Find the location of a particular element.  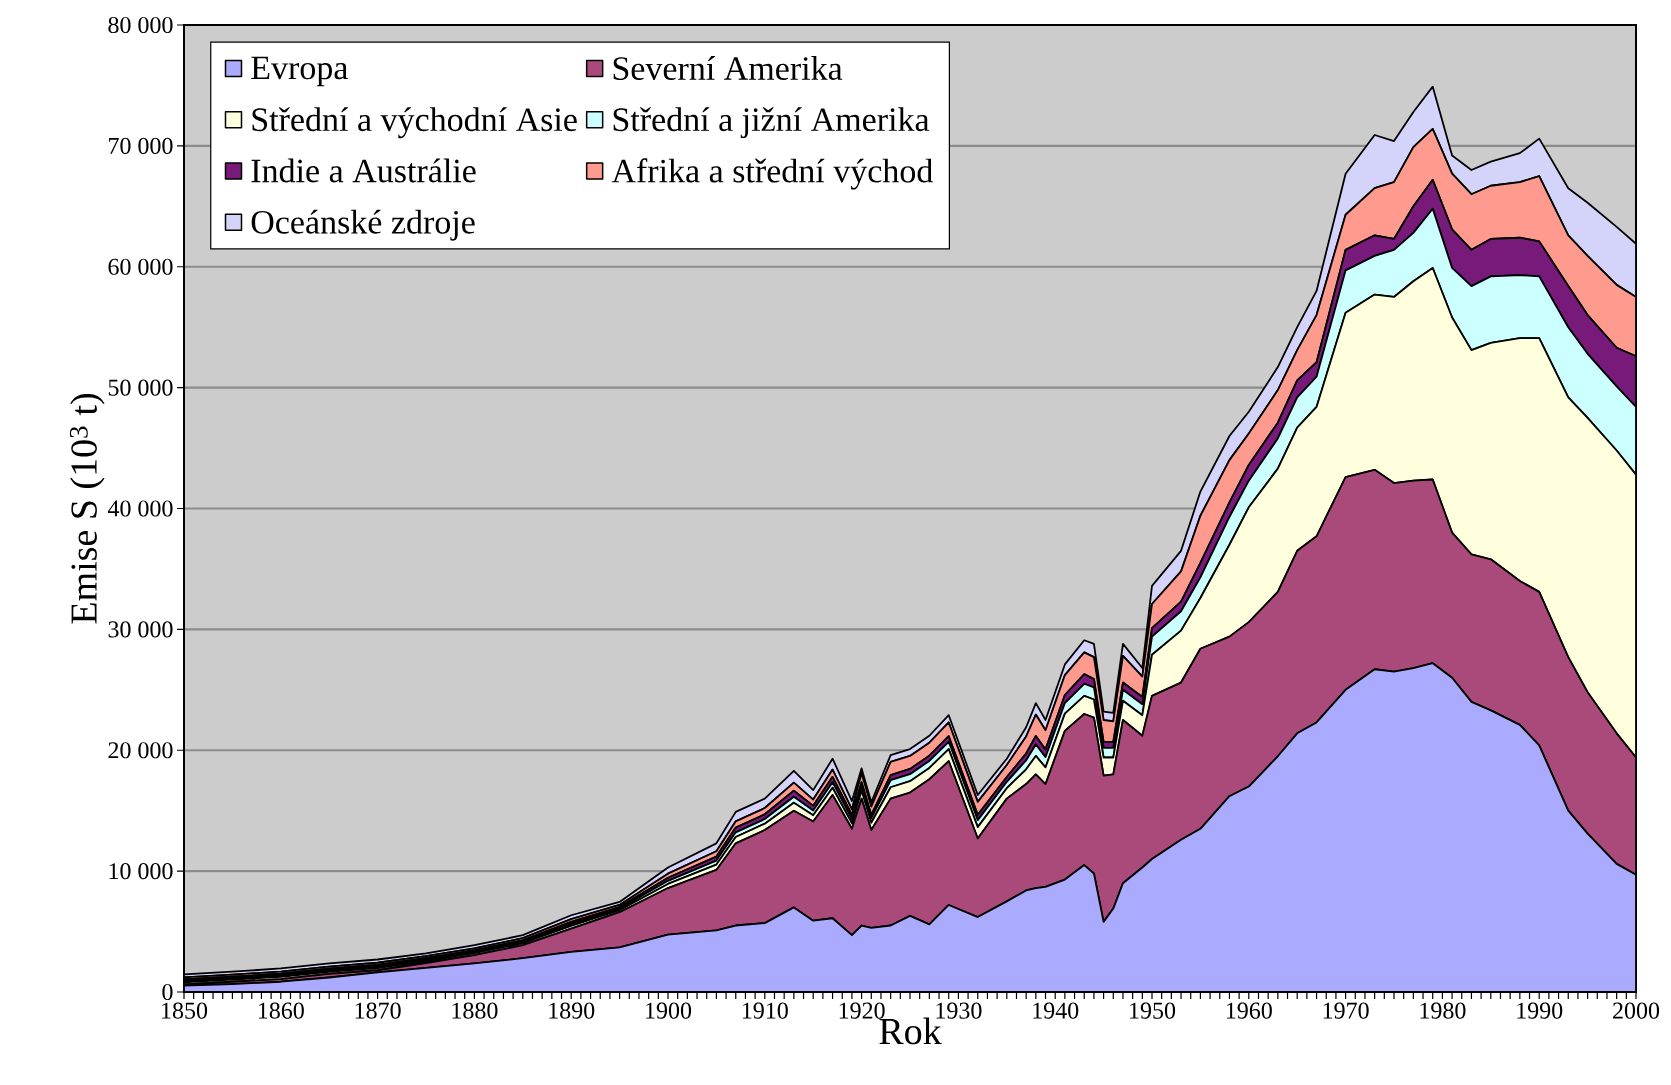

x-tick-label: 1940 is located at coordinates (1056, 1010).